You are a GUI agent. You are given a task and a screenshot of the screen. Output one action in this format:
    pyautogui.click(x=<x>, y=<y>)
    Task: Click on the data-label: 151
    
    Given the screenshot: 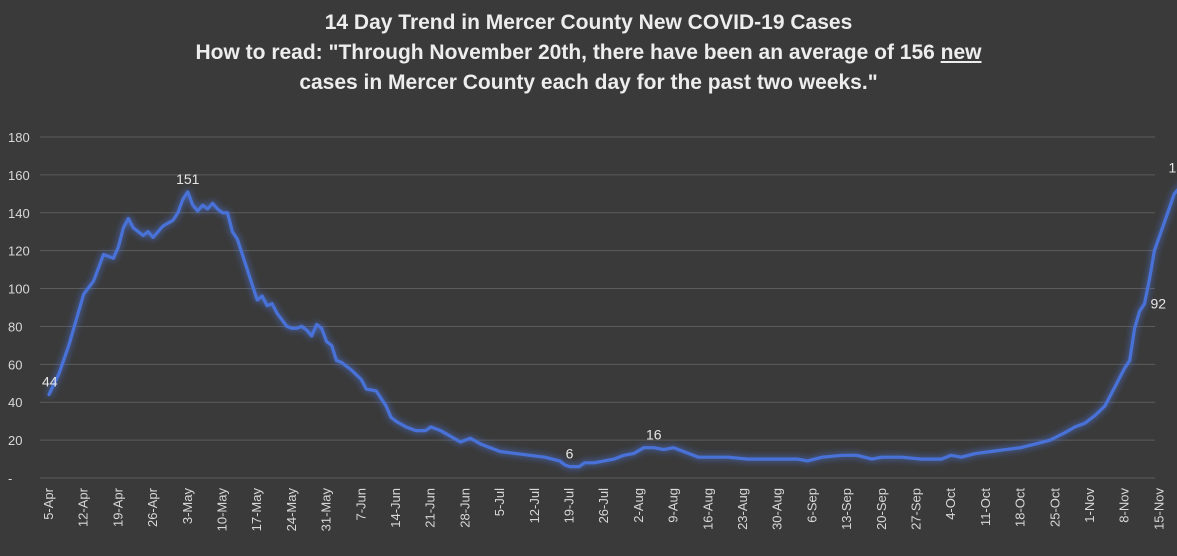 What is the action you would take?
    pyautogui.click(x=188, y=179)
    